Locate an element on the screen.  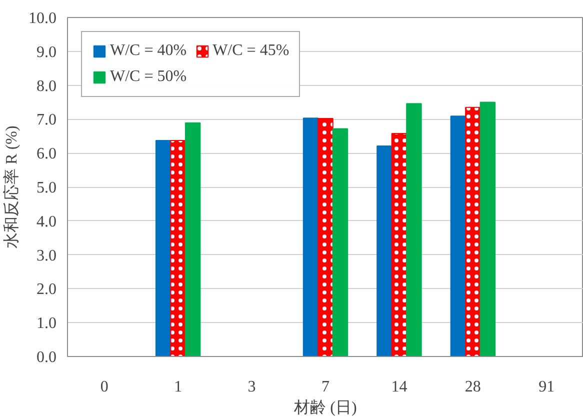
x-tick-label: 1 is located at coordinates (178, 387).